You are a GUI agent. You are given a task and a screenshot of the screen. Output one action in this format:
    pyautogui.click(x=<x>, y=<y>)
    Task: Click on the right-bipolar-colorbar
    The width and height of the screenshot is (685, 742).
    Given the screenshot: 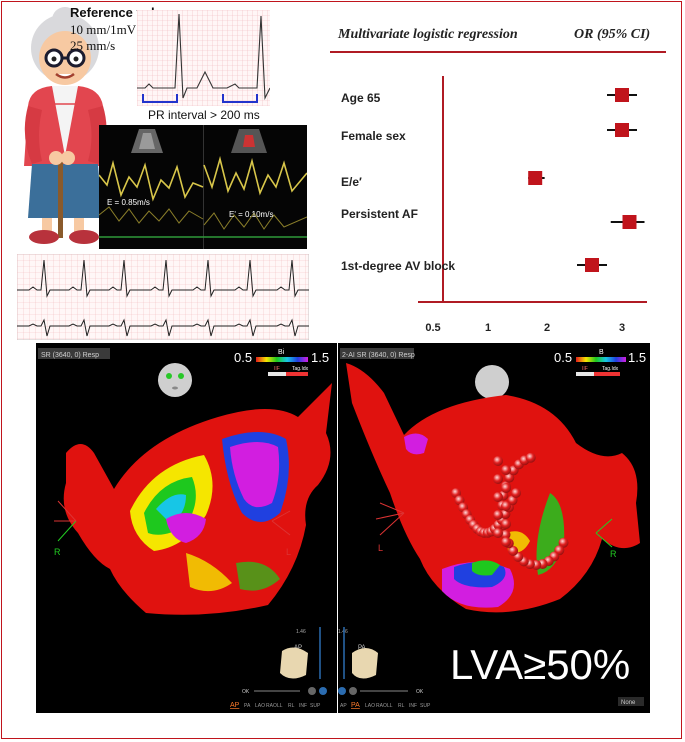 What is the action you would take?
    pyautogui.click(x=601, y=359)
    